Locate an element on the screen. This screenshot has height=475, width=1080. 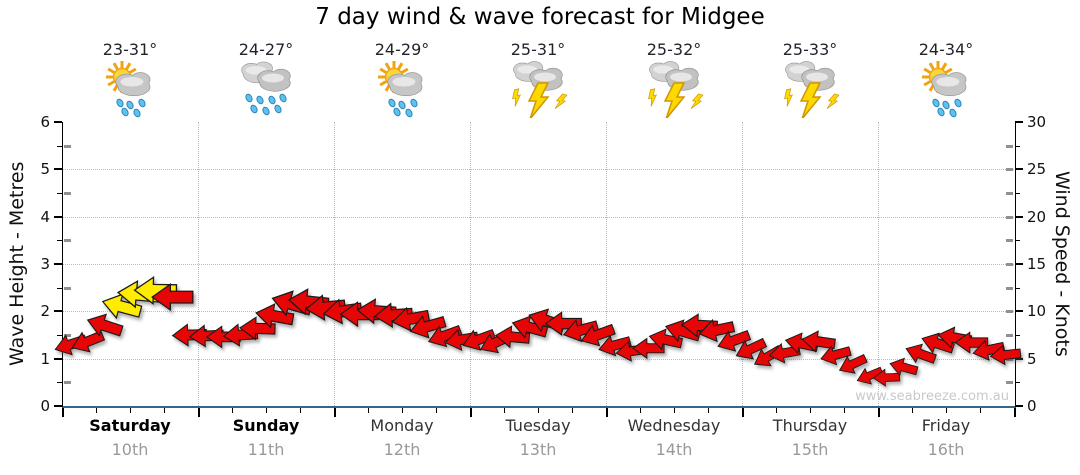
day-date-label: 15th is located at coordinates (810, 449).